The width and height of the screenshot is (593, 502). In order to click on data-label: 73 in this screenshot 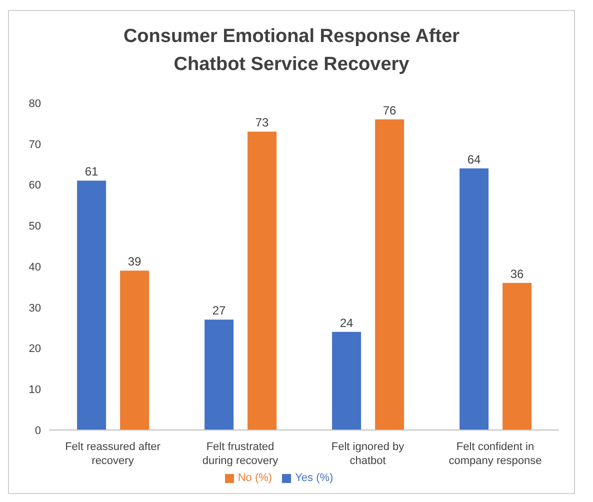, I will do `click(262, 123)`.